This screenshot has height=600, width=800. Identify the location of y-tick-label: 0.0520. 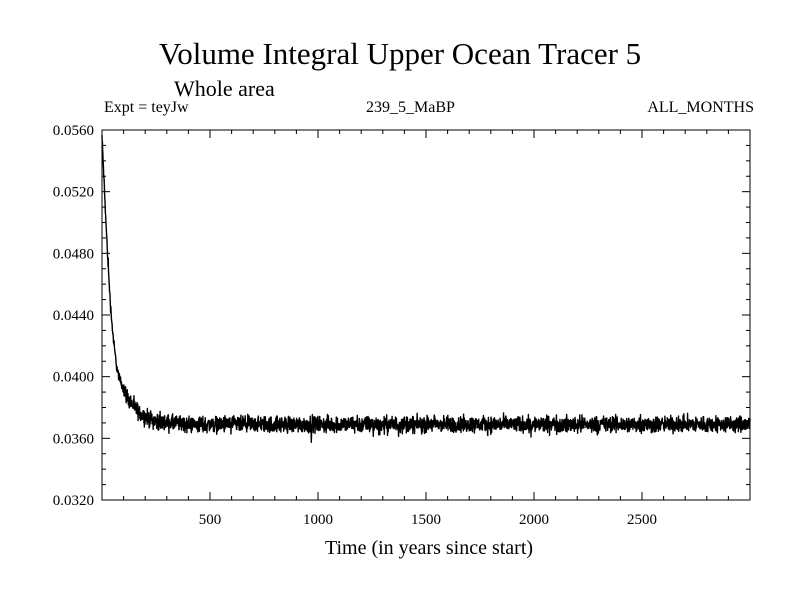
(73, 193).